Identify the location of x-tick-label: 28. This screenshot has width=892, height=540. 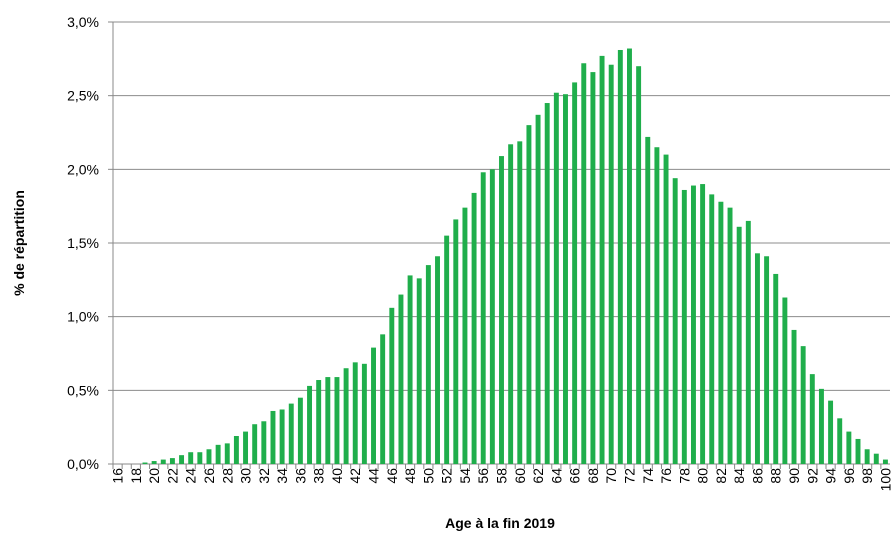
(227, 476).